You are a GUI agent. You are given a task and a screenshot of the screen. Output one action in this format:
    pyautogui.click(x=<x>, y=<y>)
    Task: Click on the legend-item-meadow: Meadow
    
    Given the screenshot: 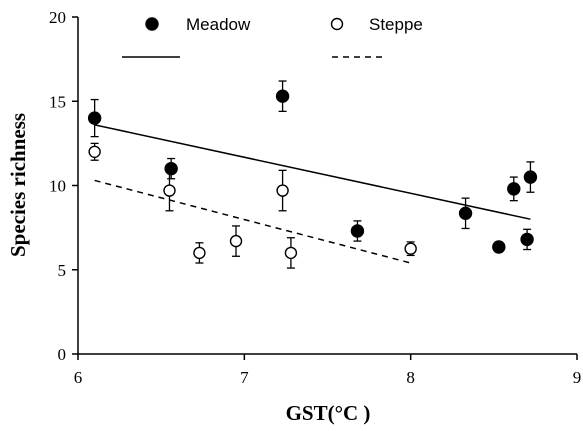 What is the action you would take?
    pyautogui.click(x=186, y=36)
    